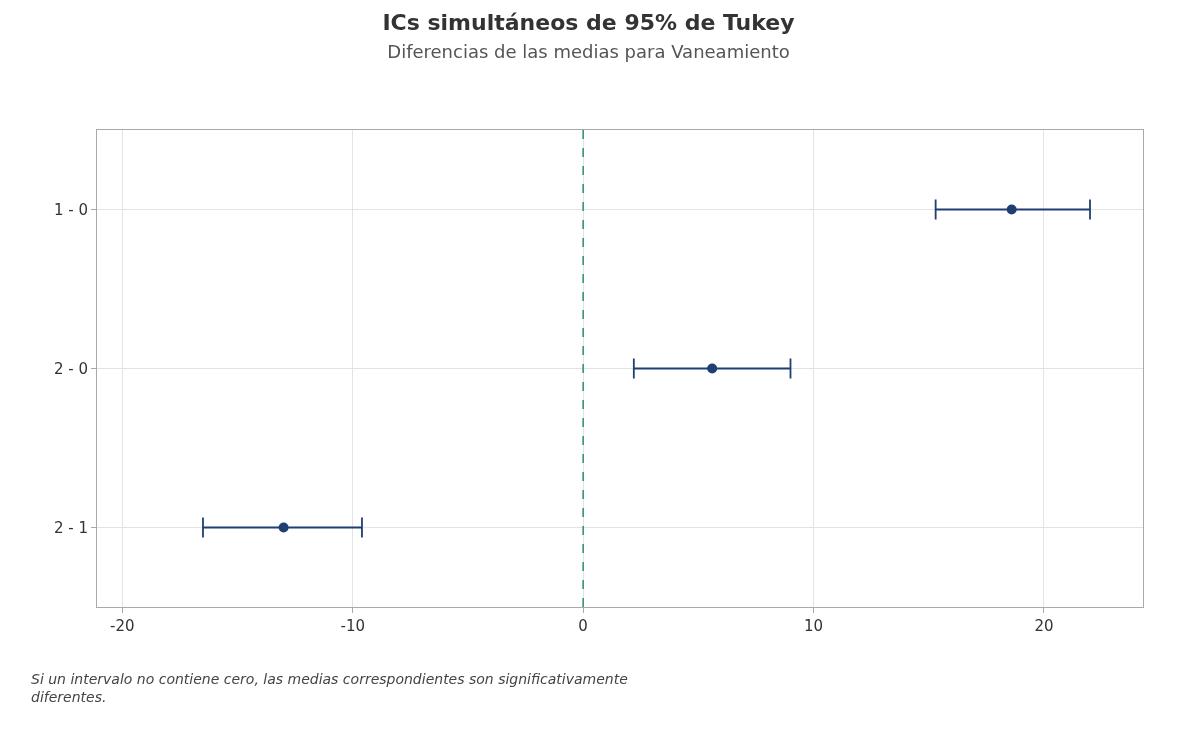 The width and height of the screenshot is (1177, 747). I want to click on y-tick-label: 2 - 0, so click(70, 368).